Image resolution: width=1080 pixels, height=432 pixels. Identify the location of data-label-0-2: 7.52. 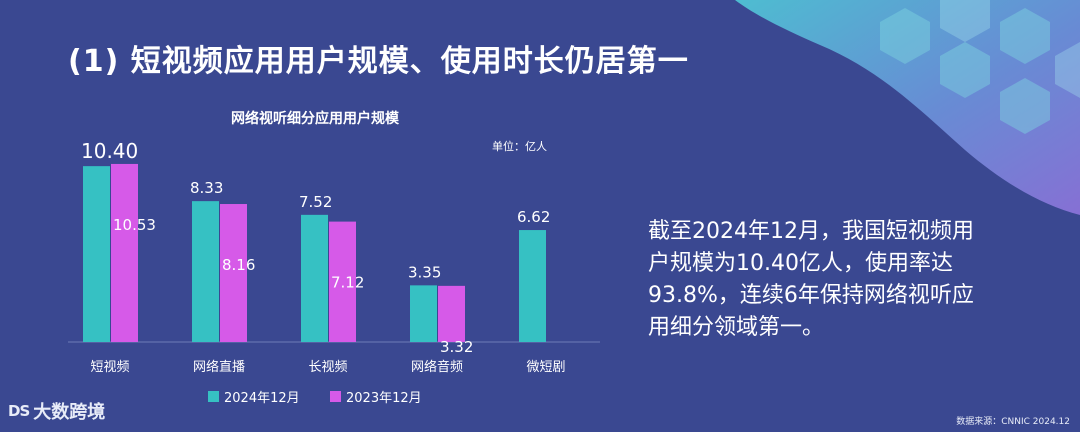
(315, 202).